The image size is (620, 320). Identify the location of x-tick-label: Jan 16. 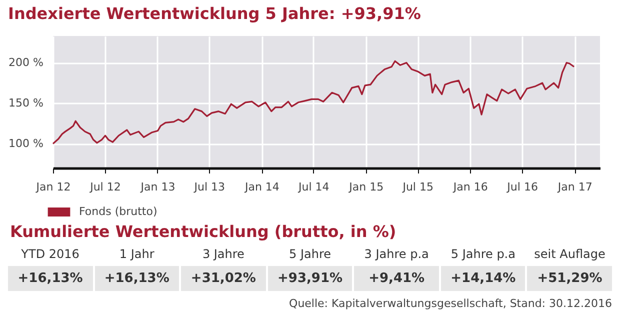
(470, 187).